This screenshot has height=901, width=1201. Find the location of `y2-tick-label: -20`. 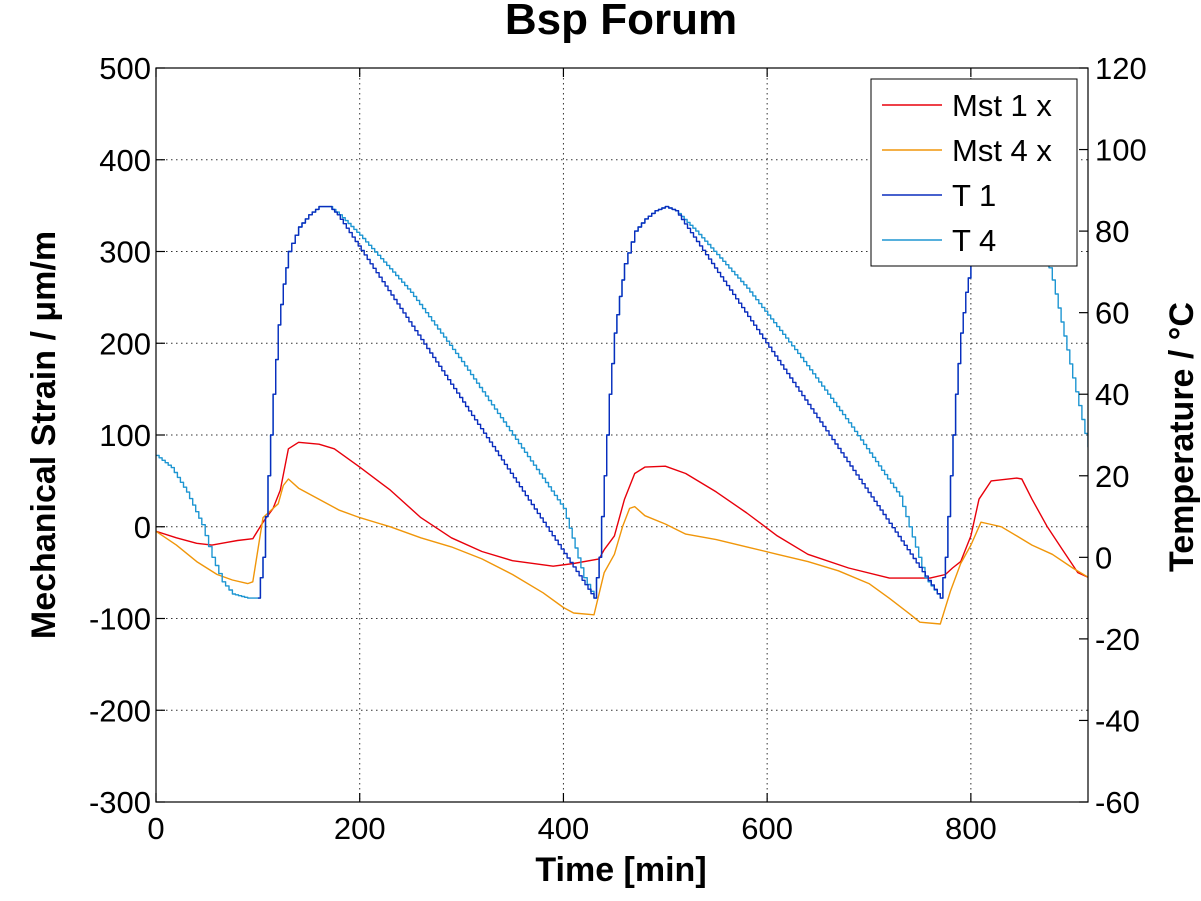

y2-tick-label: -20 is located at coordinates (1117, 639).